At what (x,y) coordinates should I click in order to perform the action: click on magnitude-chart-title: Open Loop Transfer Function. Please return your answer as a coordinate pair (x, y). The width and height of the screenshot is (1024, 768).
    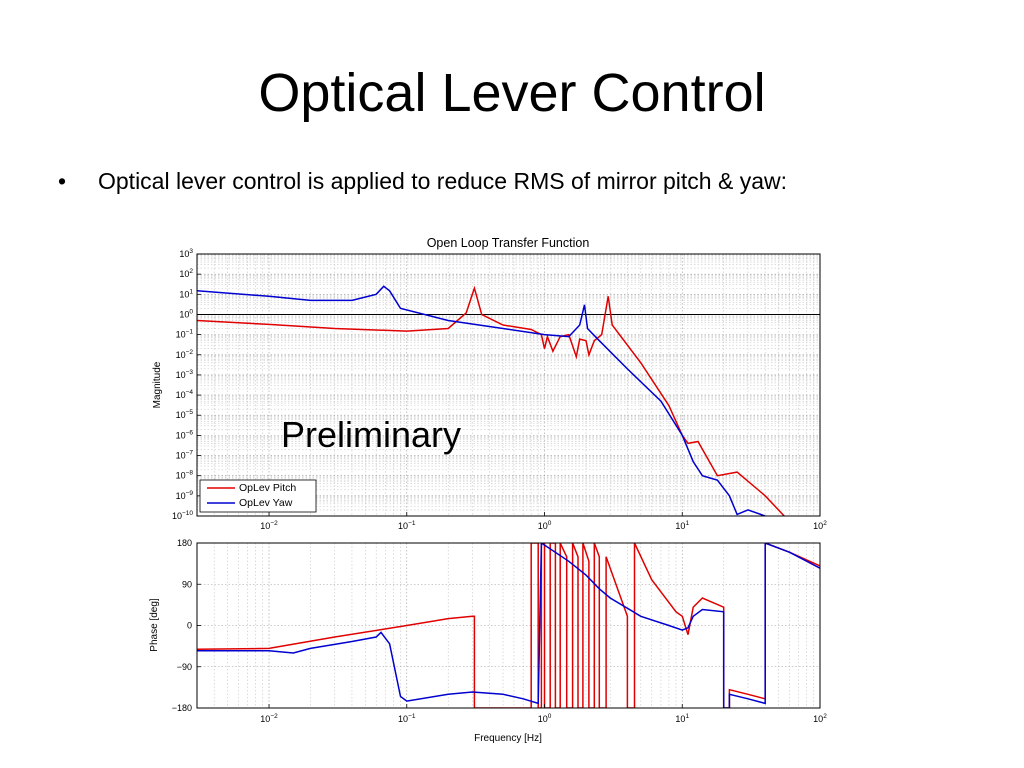
    Looking at the image, I should click on (508, 243).